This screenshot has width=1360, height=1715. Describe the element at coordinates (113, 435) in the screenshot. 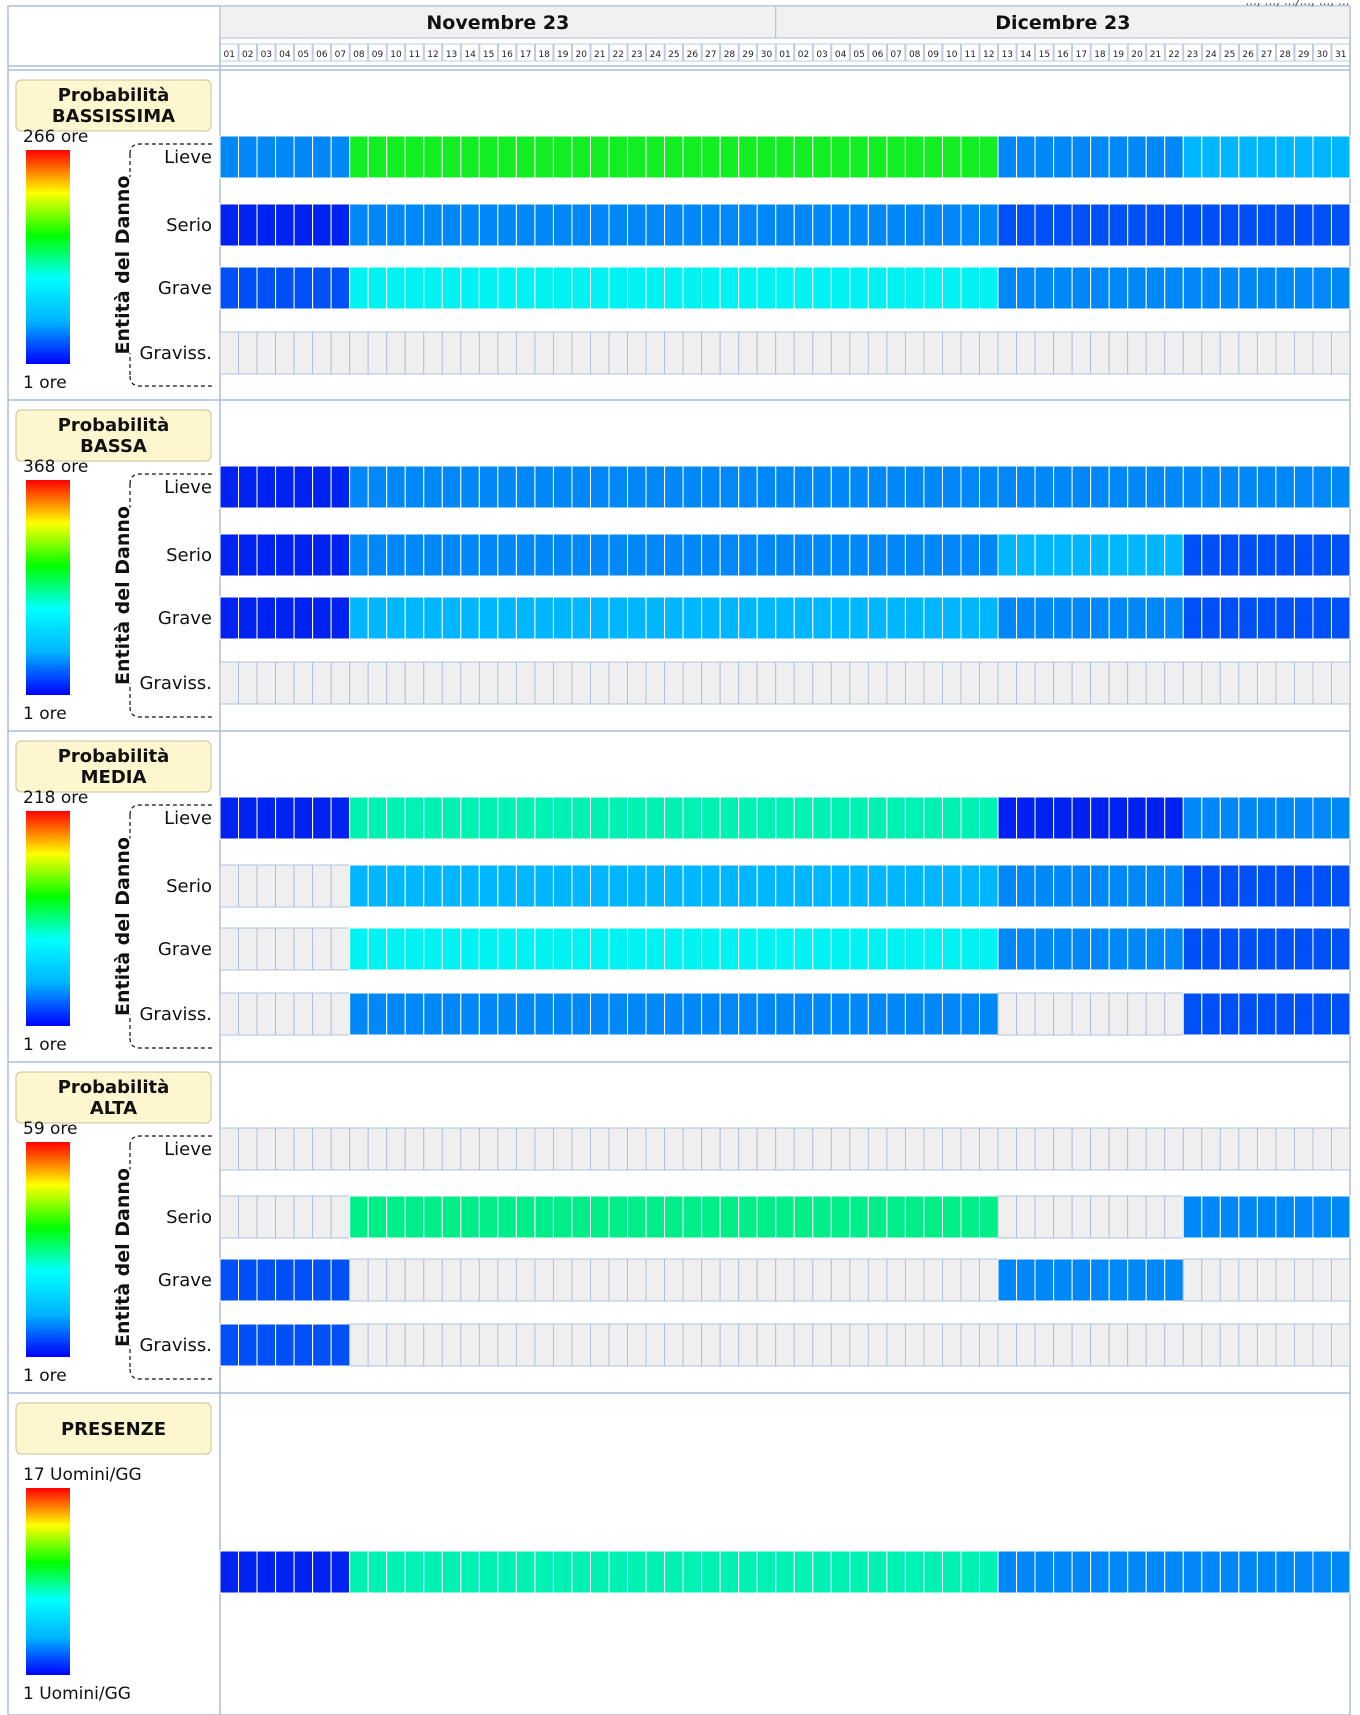

I see `panel-label-box` at that location.